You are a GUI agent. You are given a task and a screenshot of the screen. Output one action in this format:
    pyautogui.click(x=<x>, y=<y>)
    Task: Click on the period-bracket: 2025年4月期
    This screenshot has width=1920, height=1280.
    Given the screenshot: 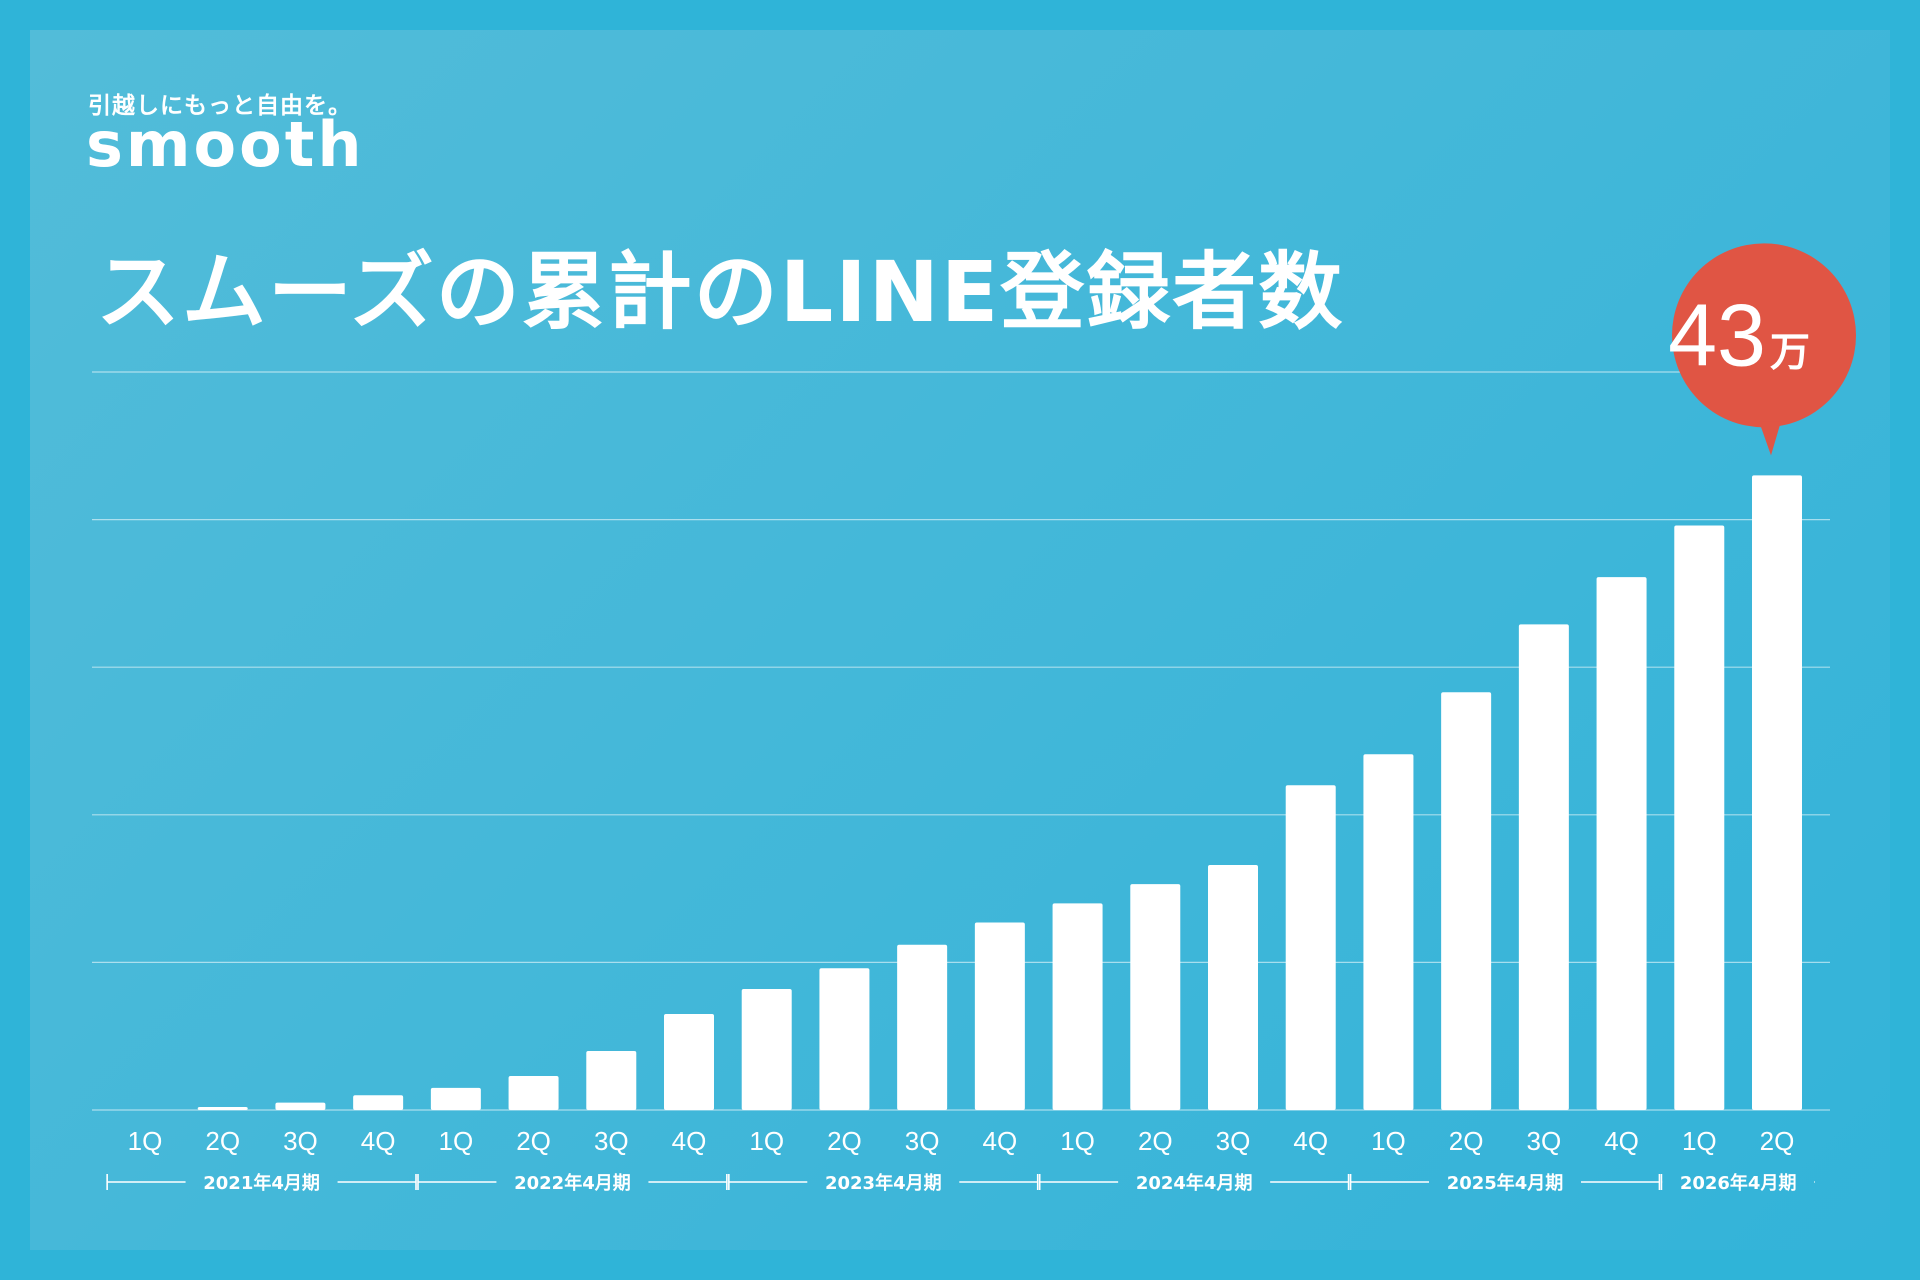 What is the action you would take?
    pyautogui.click(x=1505, y=1183)
    